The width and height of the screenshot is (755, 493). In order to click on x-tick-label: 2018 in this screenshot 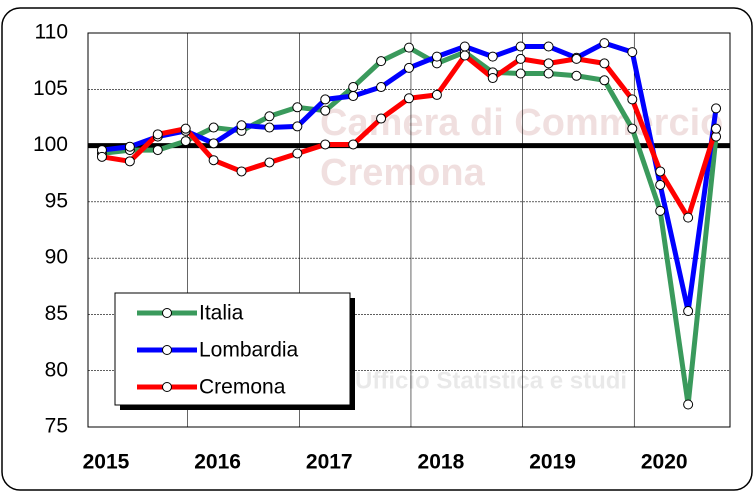, I will do `click(441, 462)`.